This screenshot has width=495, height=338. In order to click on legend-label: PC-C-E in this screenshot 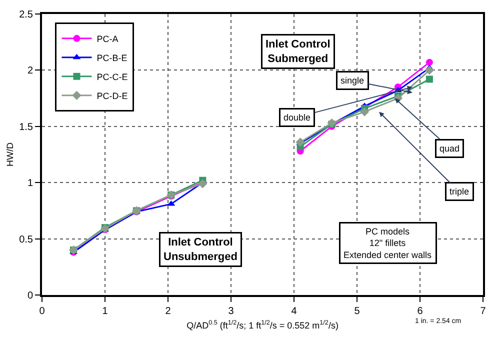, I will do `click(112, 77)`.